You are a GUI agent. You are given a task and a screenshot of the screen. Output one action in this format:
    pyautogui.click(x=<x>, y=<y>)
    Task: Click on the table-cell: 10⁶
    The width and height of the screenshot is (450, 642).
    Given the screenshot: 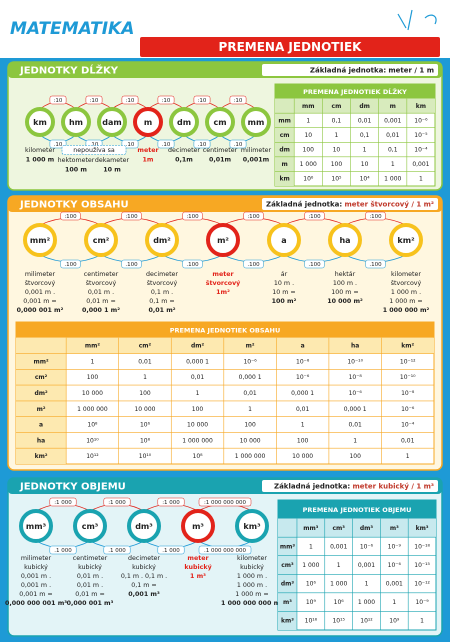 What is the action you would take?
    pyautogui.click(x=339, y=602)
    